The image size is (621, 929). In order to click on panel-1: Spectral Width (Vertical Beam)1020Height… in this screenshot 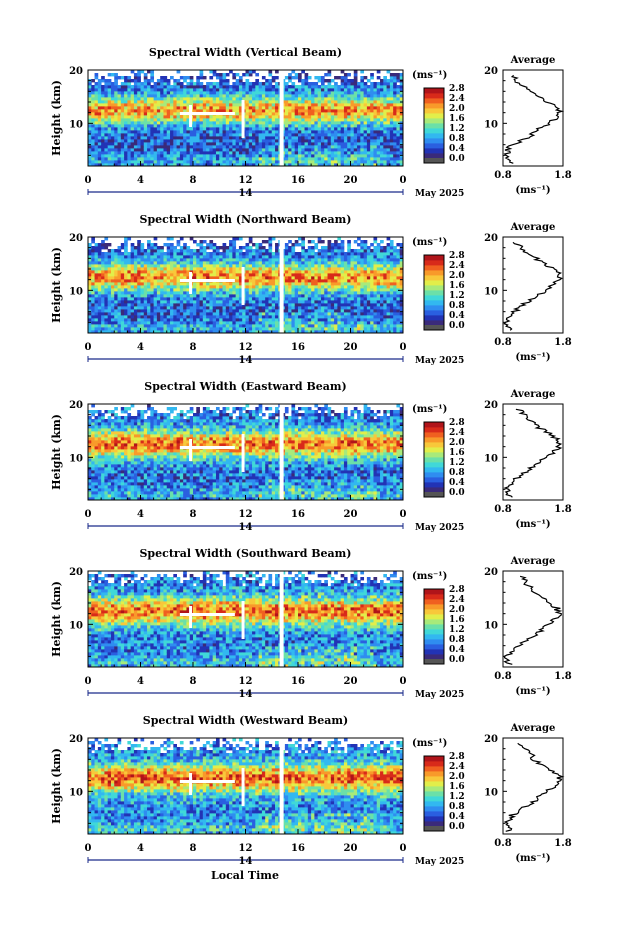, I will do `click(311, 122)`.